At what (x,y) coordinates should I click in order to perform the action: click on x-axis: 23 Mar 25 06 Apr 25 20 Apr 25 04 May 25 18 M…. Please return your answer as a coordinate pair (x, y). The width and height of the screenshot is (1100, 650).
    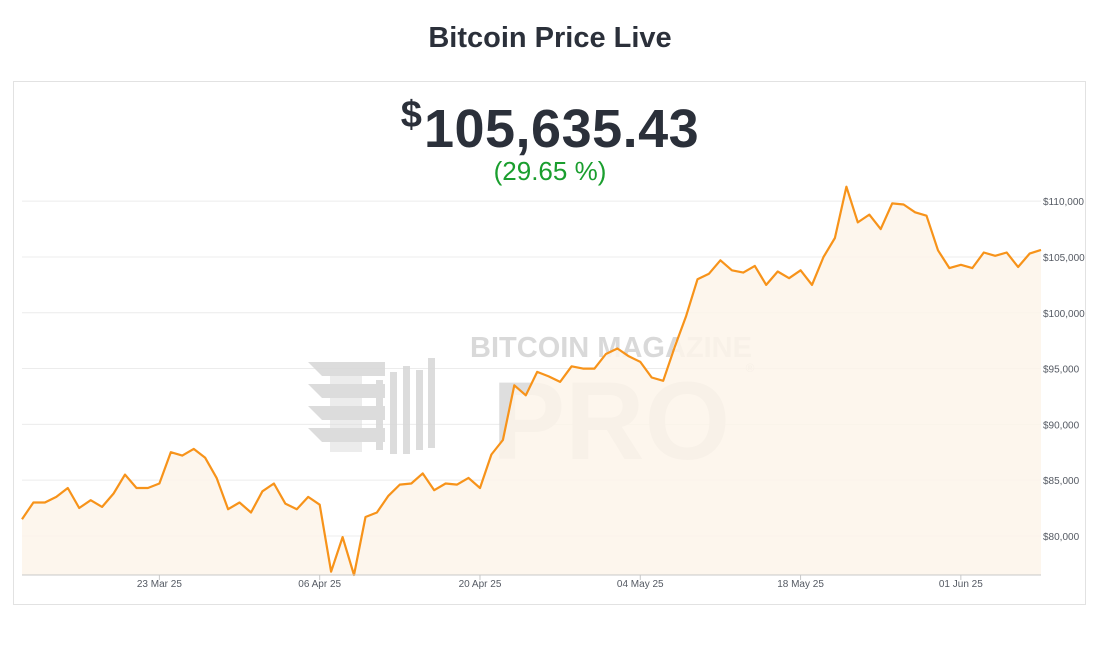
    Looking at the image, I should click on (560, 582).